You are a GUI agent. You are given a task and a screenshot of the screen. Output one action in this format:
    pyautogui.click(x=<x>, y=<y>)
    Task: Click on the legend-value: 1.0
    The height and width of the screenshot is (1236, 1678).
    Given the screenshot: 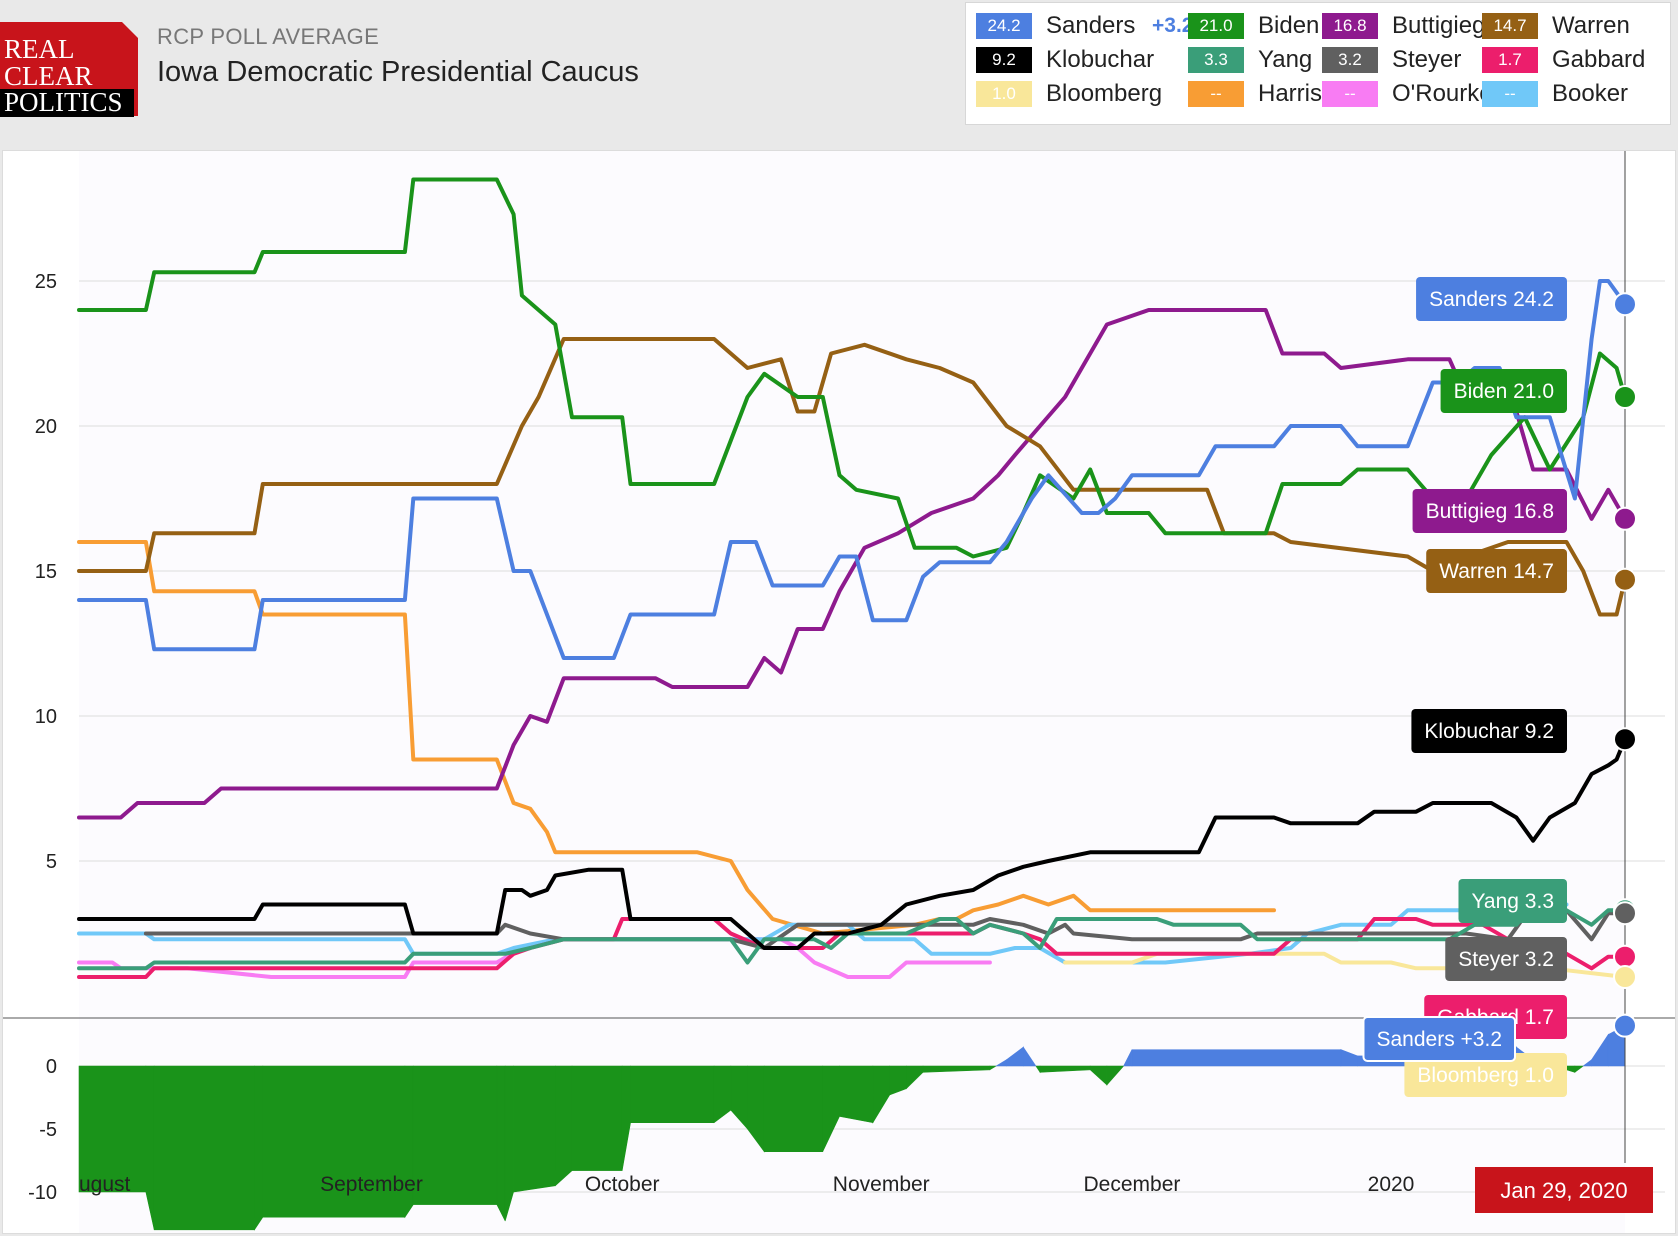 What is the action you would take?
    pyautogui.click(x=1004, y=94)
    